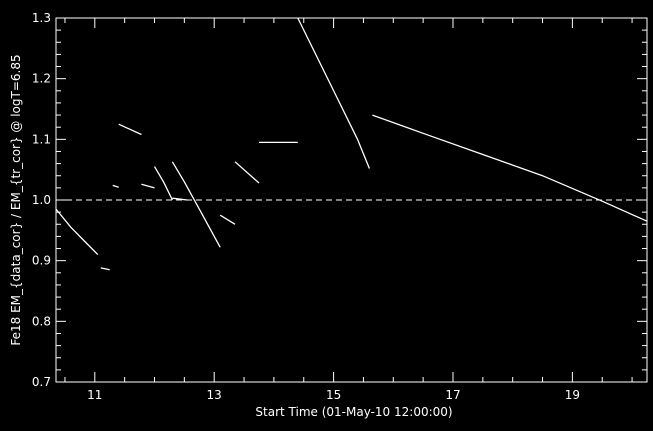 The image size is (653, 431). Describe the element at coordinates (41, 18) in the screenshot. I see `y-tick-label: 1.3` at that location.